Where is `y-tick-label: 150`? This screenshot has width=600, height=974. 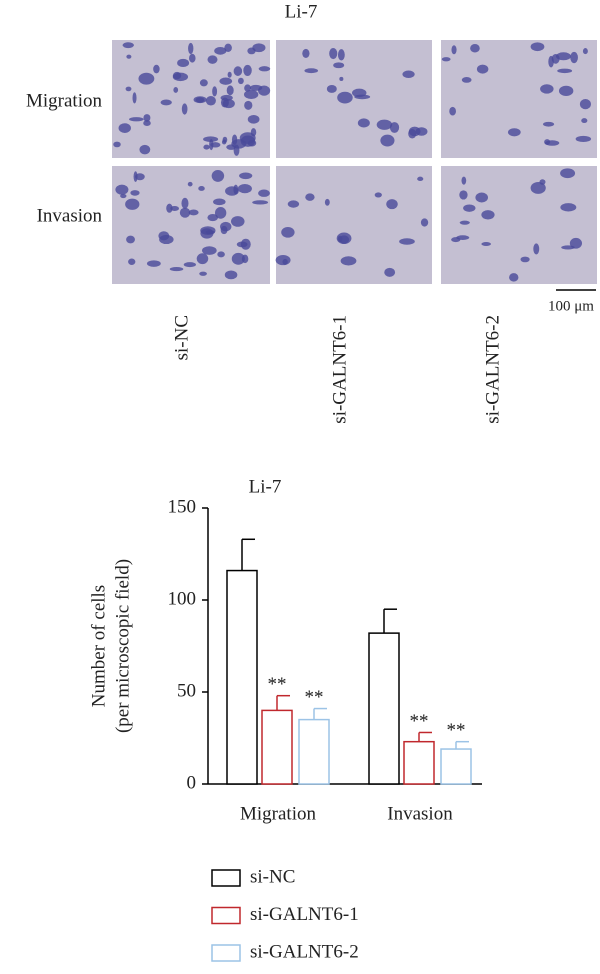
y-tick-label: 150 is located at coordinates (182, 506).